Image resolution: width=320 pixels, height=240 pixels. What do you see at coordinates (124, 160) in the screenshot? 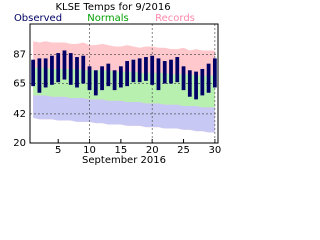
I see `x-axis-label: September 2016` at bounding box center [124, 160].